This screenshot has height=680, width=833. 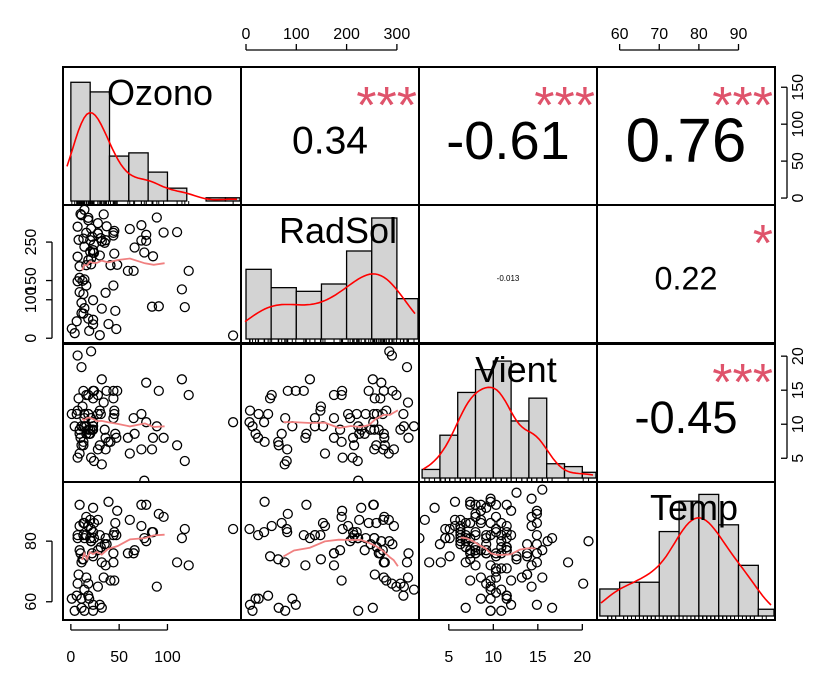 What do you see at coordinates (798, 356) in the screenshot?
I see `axis-tick-label: 20` at bounding box center [798, 356].